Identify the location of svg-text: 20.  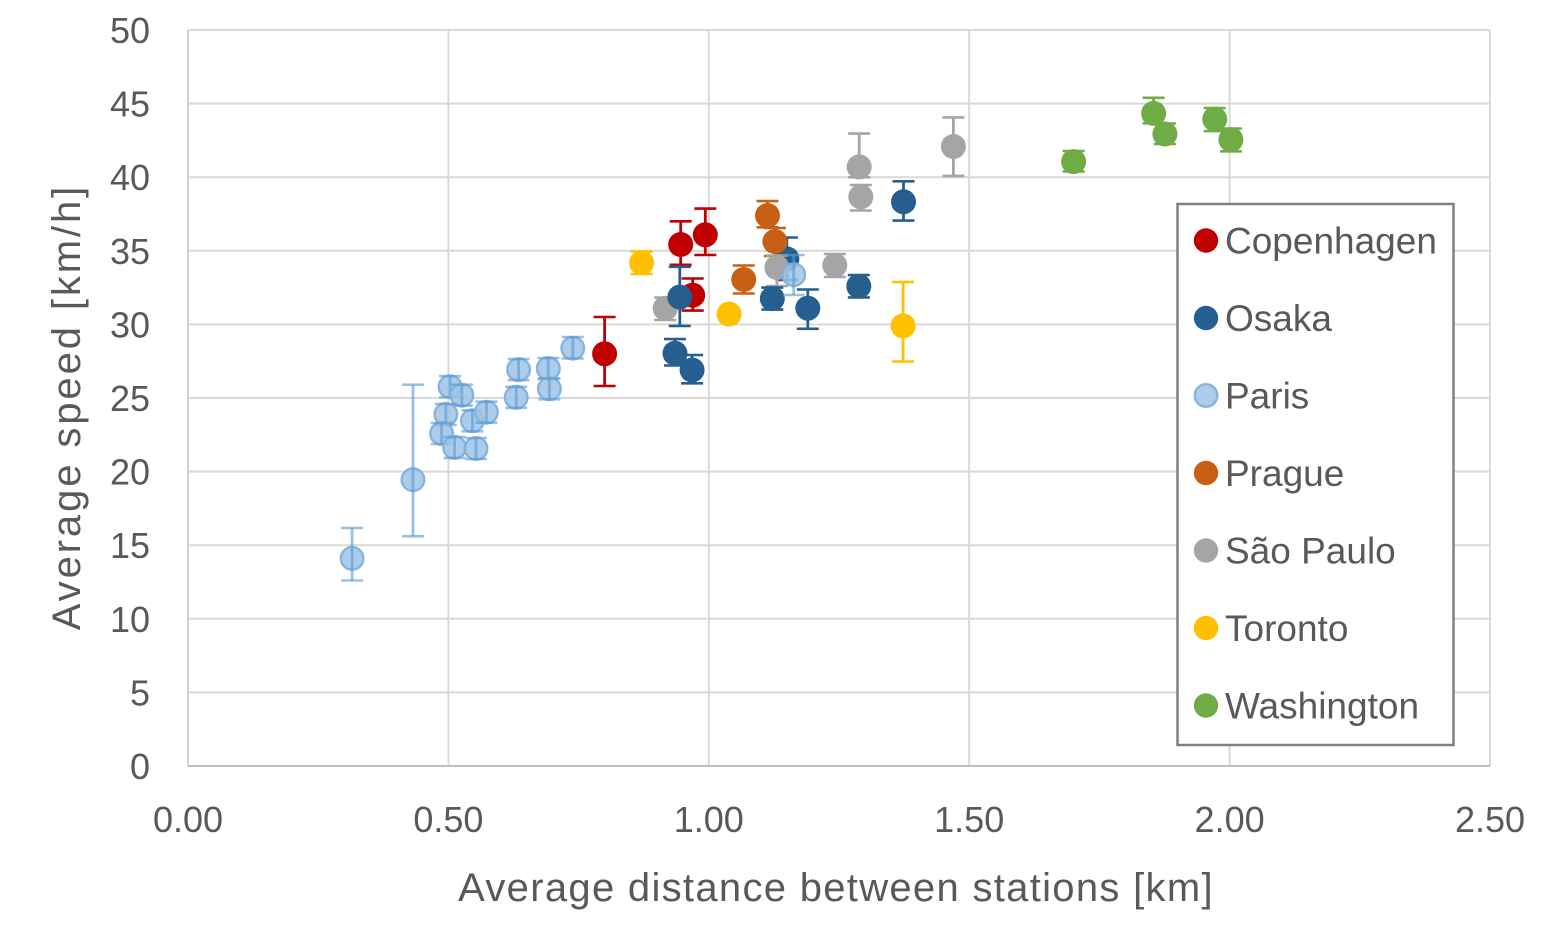
(130, 472).